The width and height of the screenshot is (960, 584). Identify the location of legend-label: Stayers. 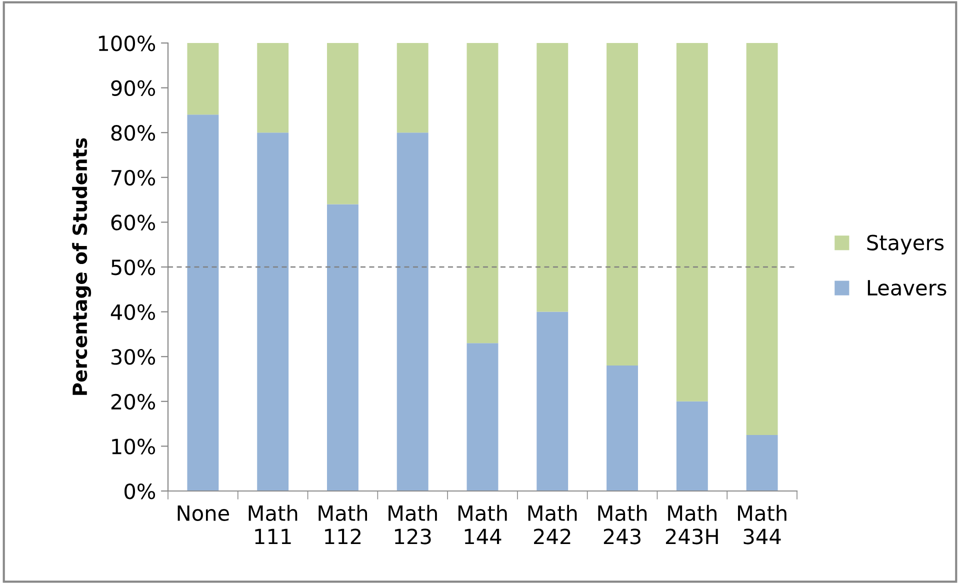
(905, 244).